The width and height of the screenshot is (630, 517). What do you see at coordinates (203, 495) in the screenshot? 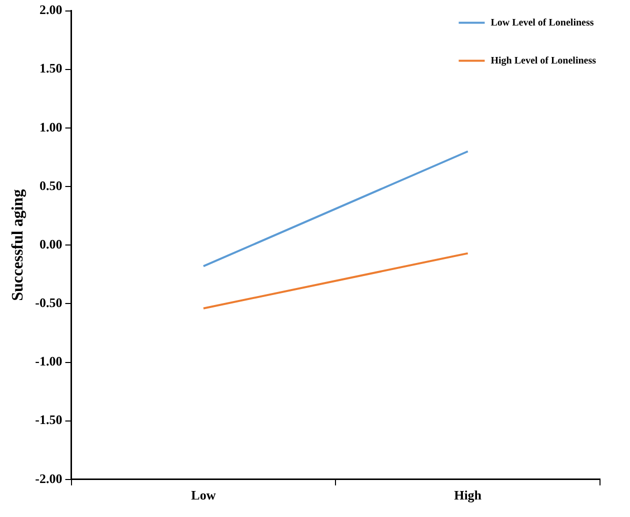
I see `x-tick-label: Low` at bounding box center [203, 495].